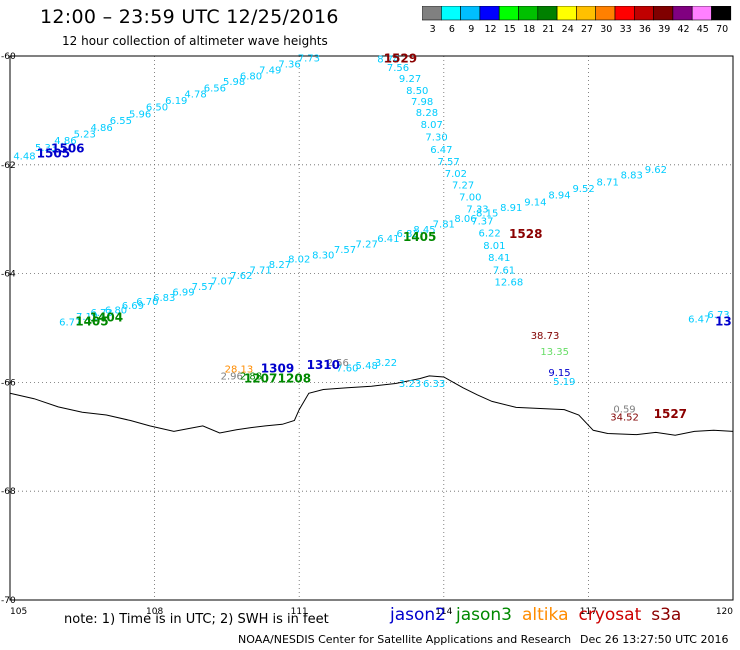 The image size is (740, 650). Describe the element at coordinates (477, 210) in the screenshot. I see `data-point-label: 7.33` at that location.